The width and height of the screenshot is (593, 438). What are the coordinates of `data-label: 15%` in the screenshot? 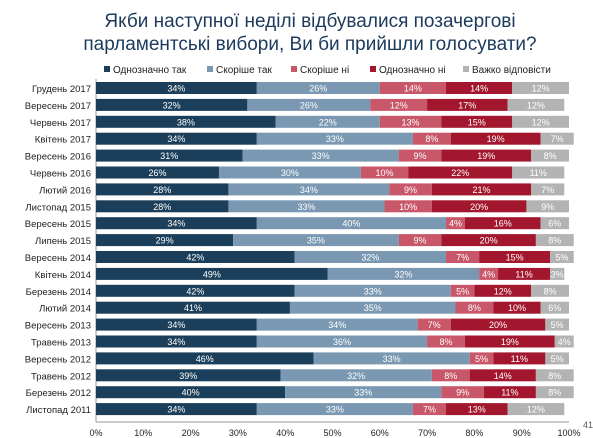 It's located at (515, 258).